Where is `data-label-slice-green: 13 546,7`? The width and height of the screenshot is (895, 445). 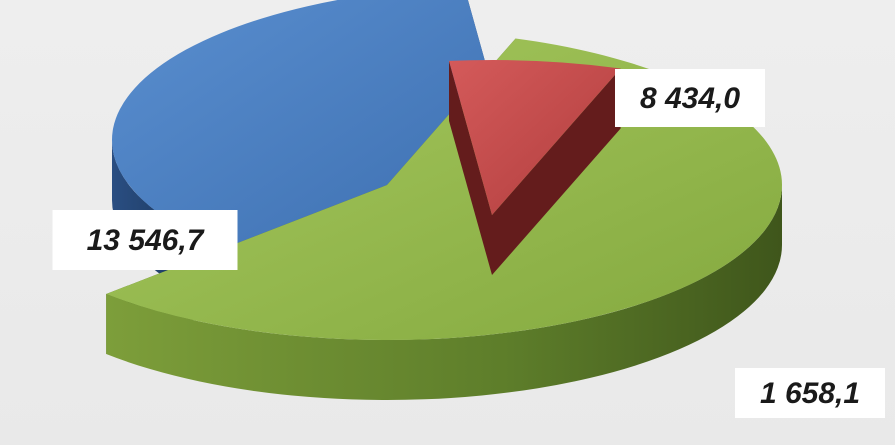 data-label-slice-green: 13 546,7 is located at coordinates (145, 240).